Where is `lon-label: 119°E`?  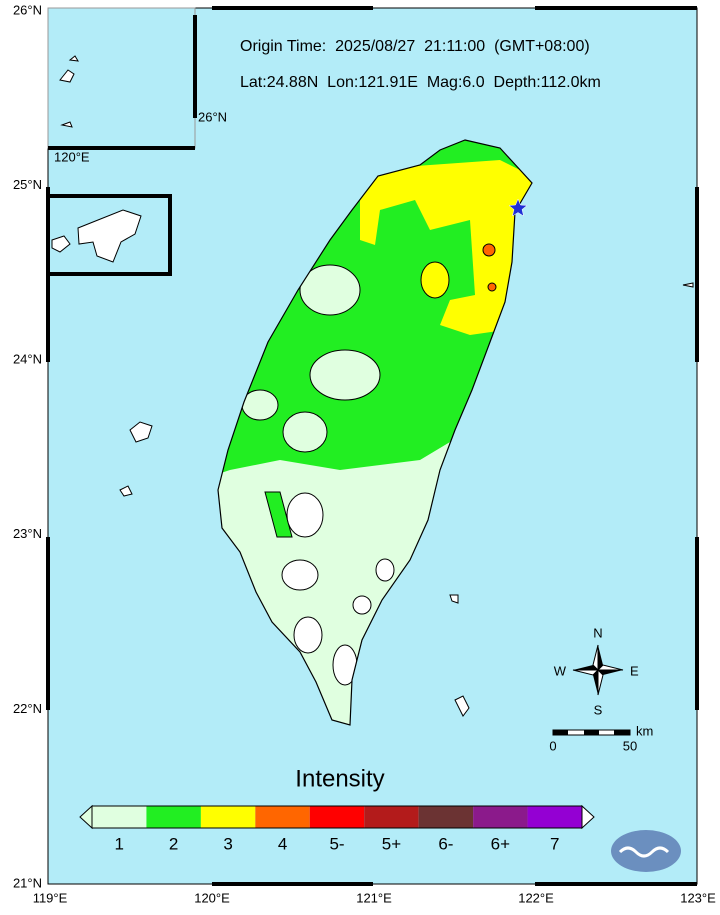 lon-label: 119°E is located at coordinates (50, 897).